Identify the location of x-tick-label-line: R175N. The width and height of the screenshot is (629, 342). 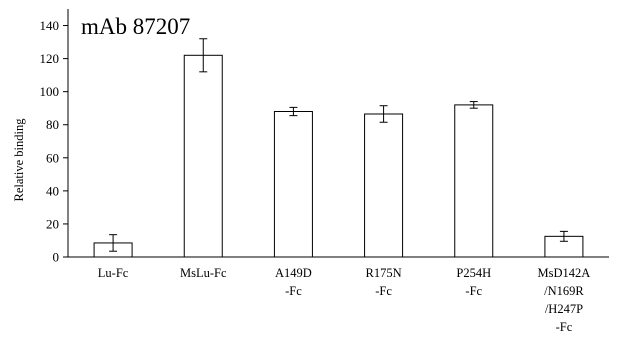
(384, 273).